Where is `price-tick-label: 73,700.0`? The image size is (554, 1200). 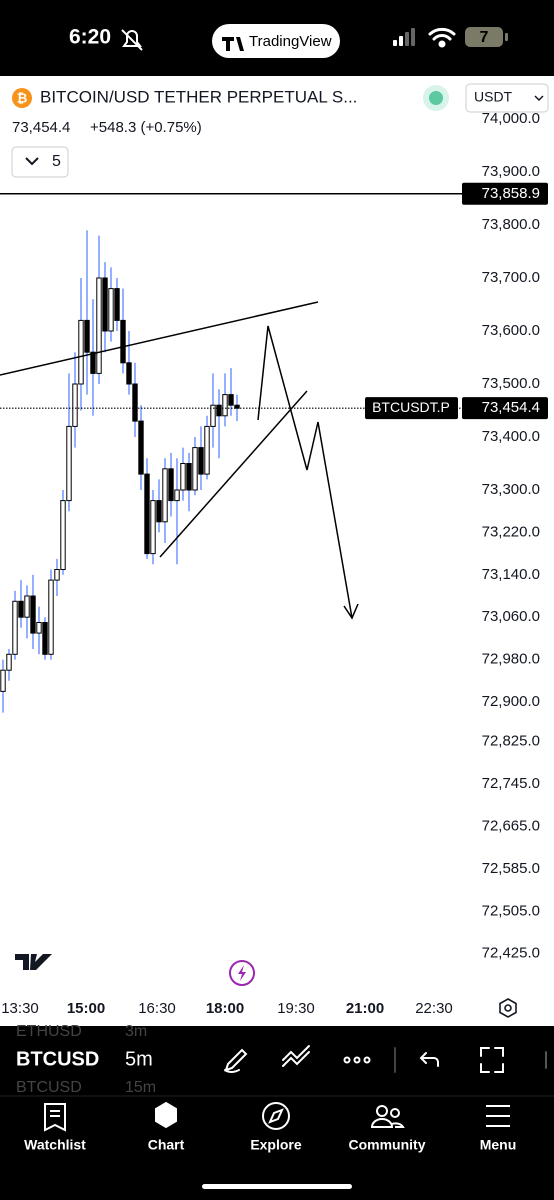 price-tick-label: 73,700.0 is located at coordinates (511, 277).